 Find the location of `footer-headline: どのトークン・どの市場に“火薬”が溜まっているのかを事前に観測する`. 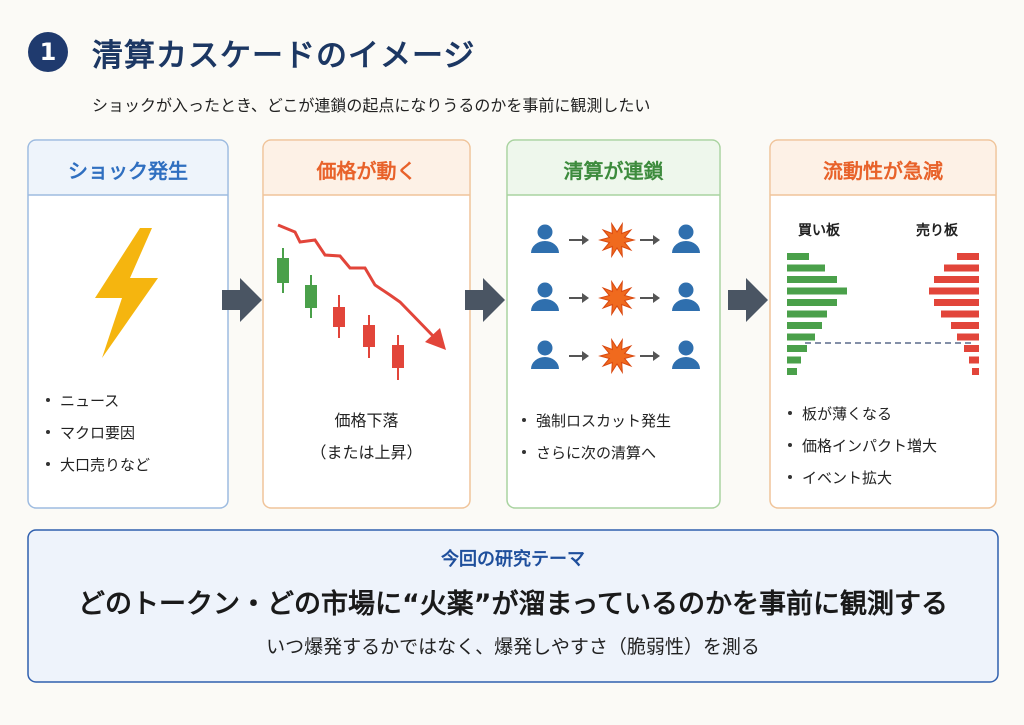

footer-headline: どのトークン・どの市場に“火薬”が溜まっているのかを事前に観測する is located at coordinates (513, 604).